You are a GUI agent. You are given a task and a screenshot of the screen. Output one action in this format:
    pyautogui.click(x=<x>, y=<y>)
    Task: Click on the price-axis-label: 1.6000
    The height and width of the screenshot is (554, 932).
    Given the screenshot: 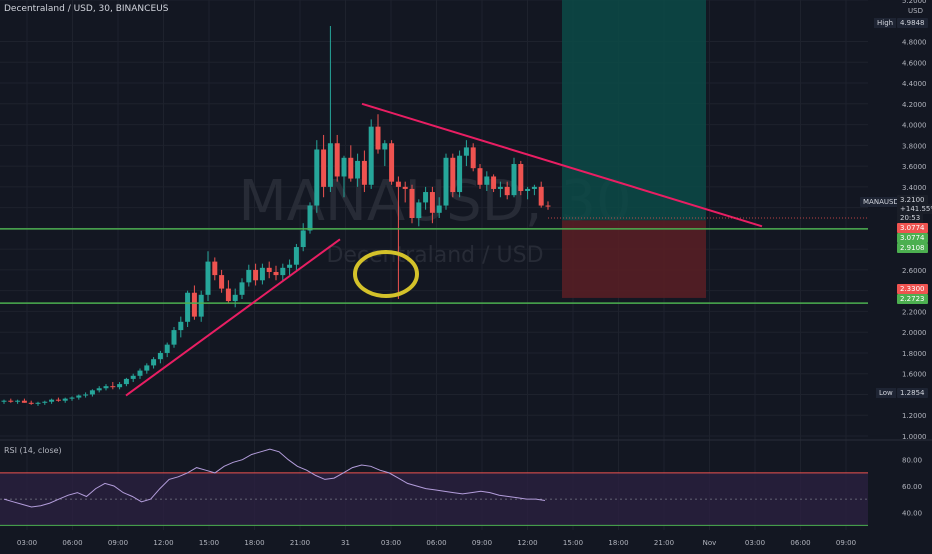 What is the action you would take?
    pyautogui.click(x=914, y=375)
    